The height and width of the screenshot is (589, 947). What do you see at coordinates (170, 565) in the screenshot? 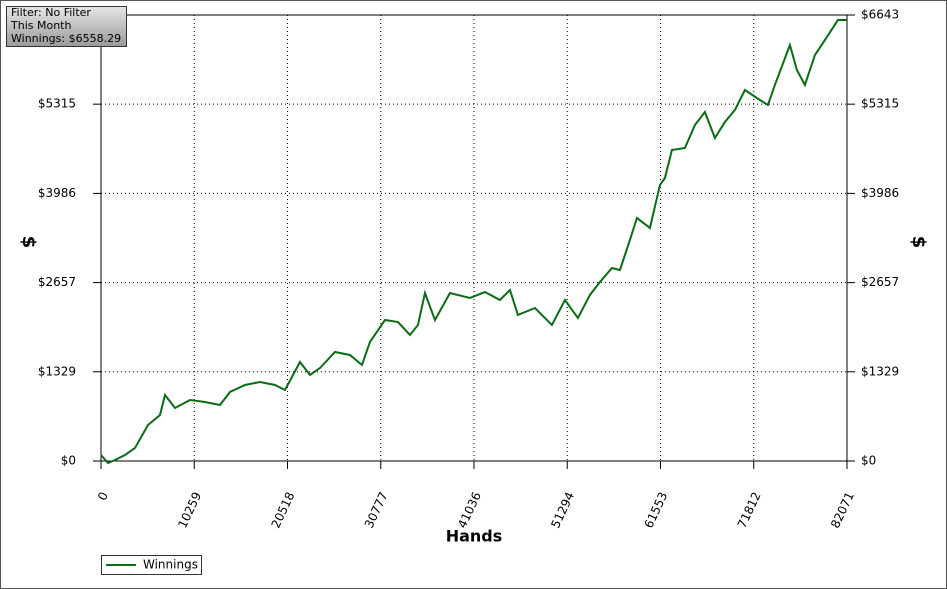
I see `legend-label: Winnings` at bounding box center [170, 565].